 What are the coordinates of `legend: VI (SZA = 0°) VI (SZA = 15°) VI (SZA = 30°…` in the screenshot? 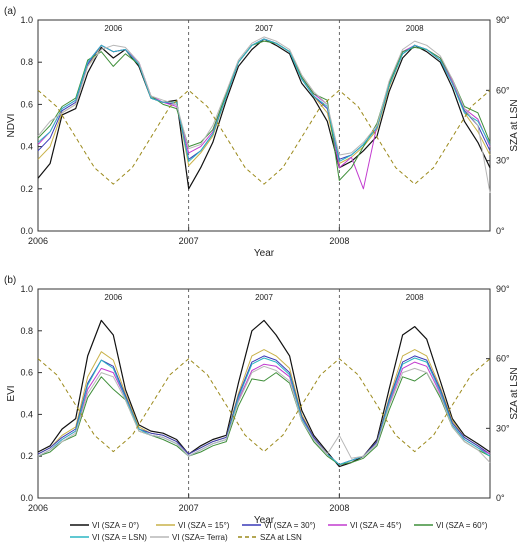 It's located at (279, 531).